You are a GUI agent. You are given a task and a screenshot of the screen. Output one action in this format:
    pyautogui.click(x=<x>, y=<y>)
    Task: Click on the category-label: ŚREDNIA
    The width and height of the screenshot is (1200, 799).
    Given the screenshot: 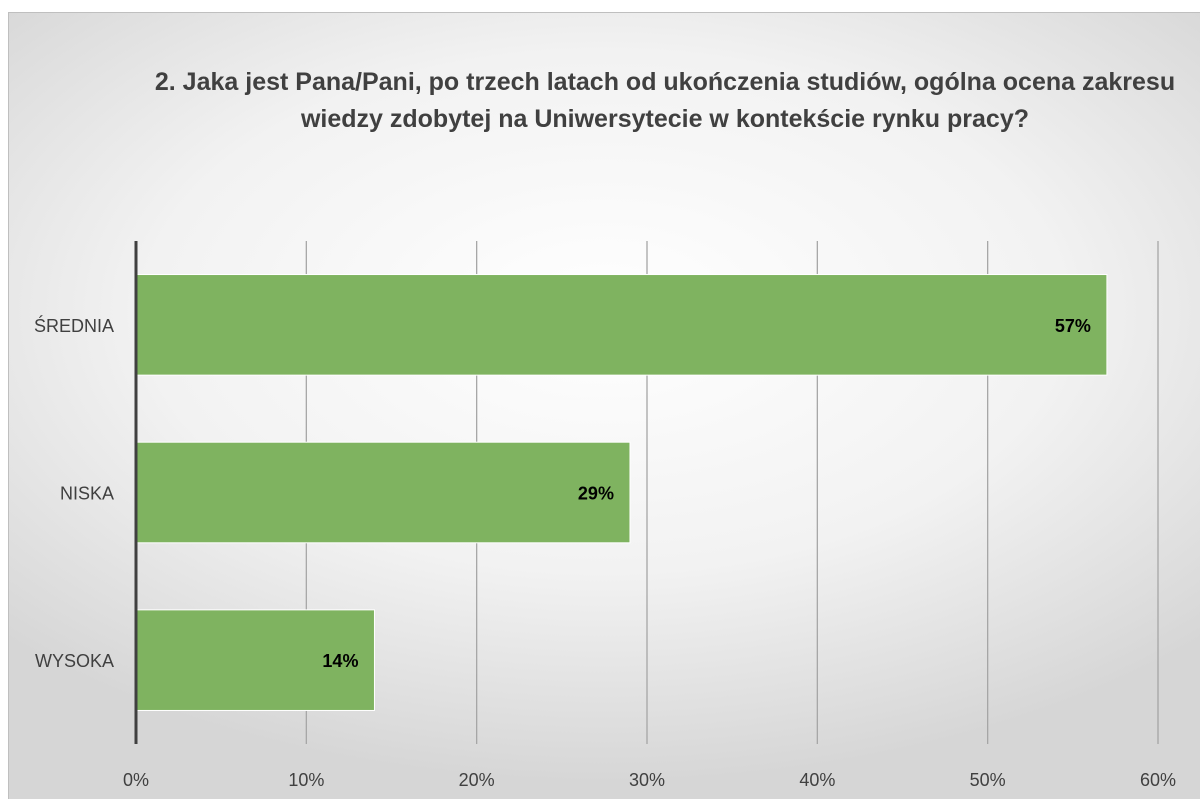 What is the action you would take?
    pyautogui.click(x=74, y=325)
    